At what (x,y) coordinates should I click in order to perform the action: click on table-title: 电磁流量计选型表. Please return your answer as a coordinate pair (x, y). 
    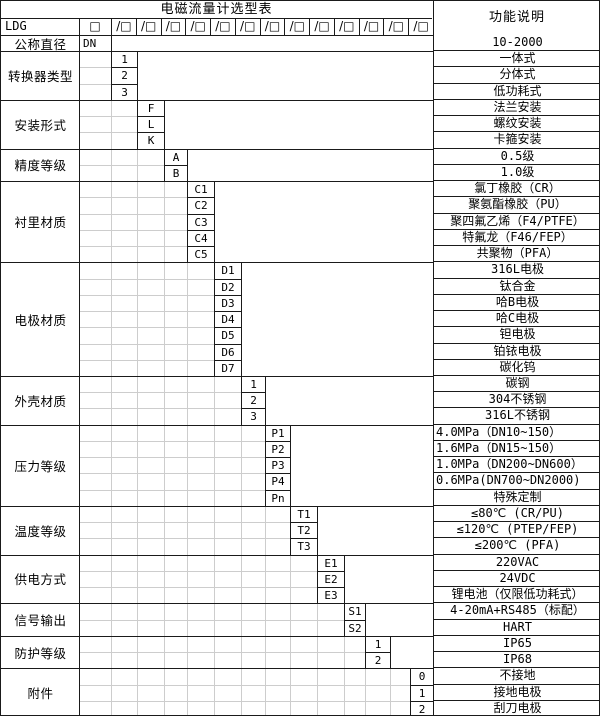
    Looking at the image, I should click on (216, 10).